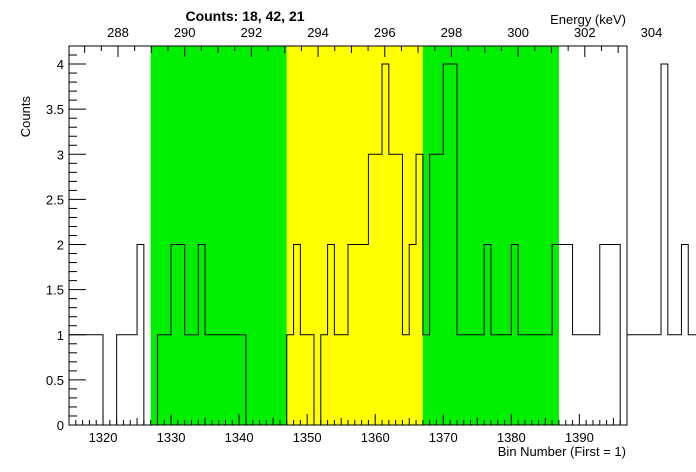 Image resolution: width=696 pixels, height=472 pixels. What do you see at coordinates (652, 32) in the screenshot?
I see `energy-tick-label: 304` at bounding box center [652, 32].